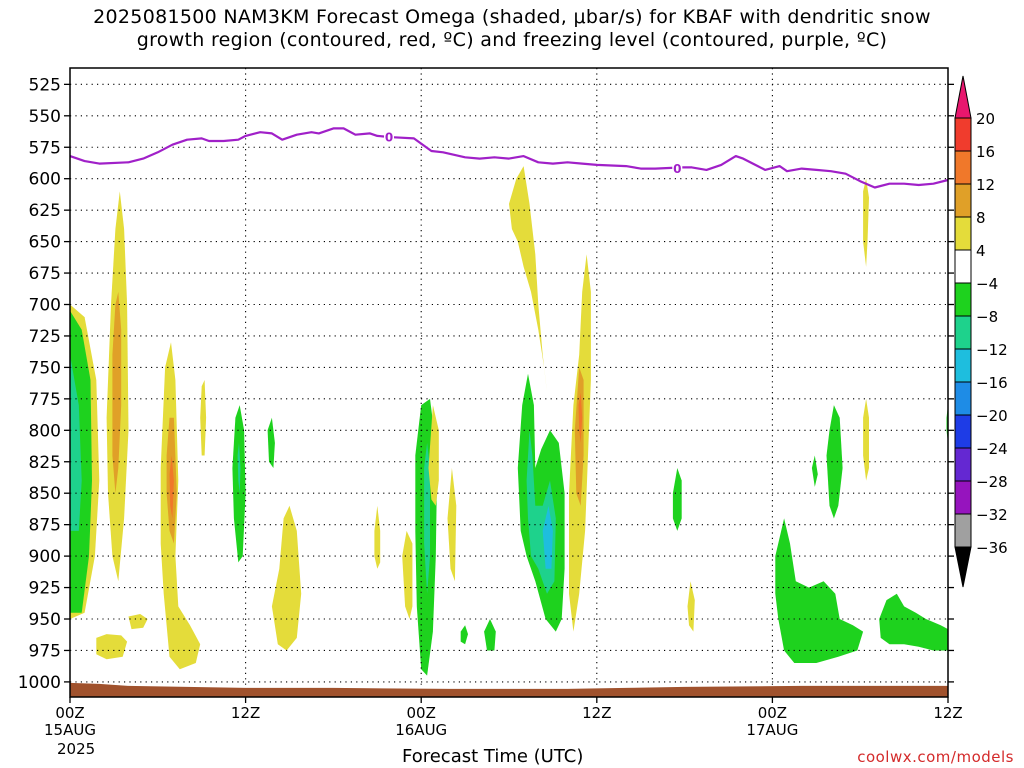 The width and height of the screenshot is (1024, 768). Describe the element at coordinates (992, 548) in the screenshot. I see `colorbar-label: −36` at that location.